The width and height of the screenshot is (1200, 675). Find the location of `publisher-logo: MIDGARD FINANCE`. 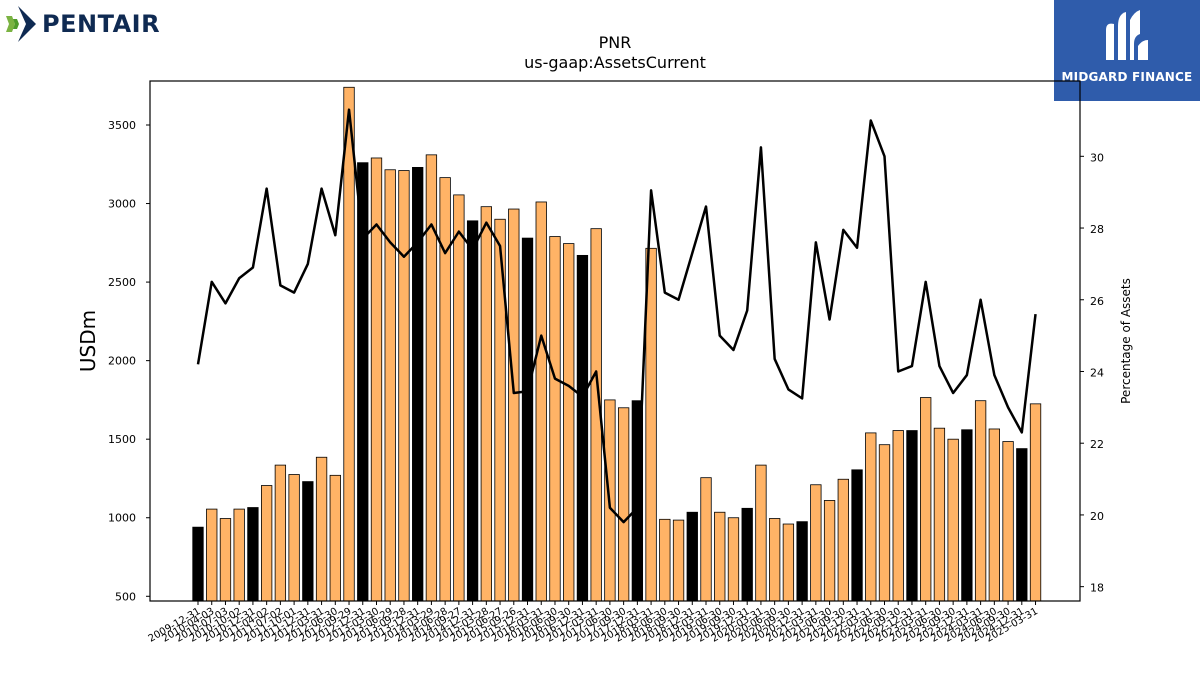

publisher-logo: MIDGARD FINANCE is located at coordinates (1127, 50).